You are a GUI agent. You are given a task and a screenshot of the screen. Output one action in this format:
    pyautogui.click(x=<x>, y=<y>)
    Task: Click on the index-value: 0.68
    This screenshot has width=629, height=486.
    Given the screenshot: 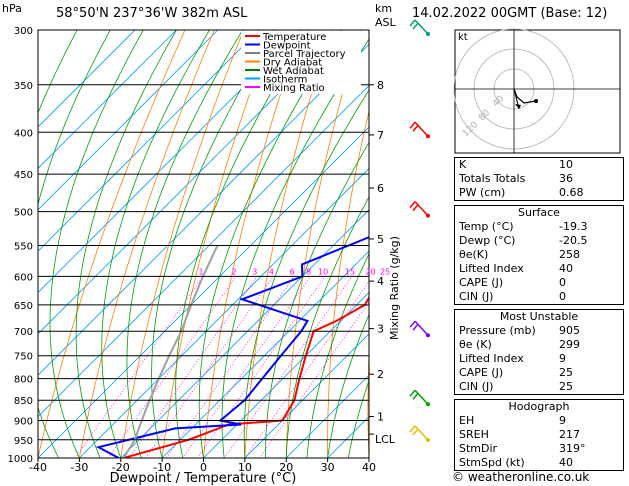 What is the action you would take?
    pyautogui.click(x=571, y=192)
    